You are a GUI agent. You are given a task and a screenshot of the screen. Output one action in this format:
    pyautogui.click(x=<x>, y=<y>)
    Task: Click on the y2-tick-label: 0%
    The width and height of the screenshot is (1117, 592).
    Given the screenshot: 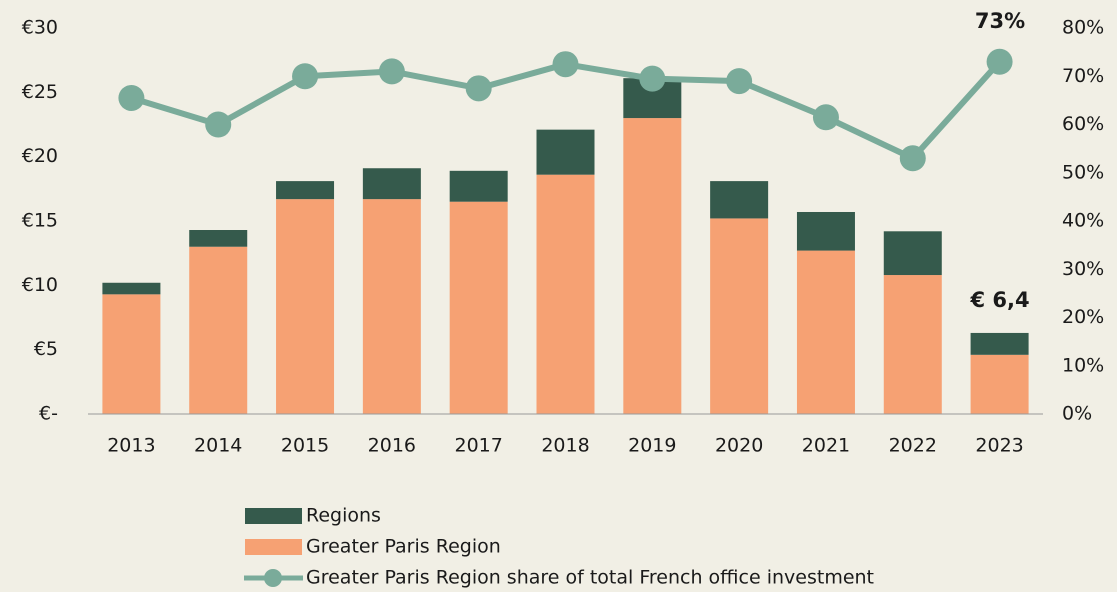 What is the action you would take?
    pyautogui.click(x=1077, y=414)
    